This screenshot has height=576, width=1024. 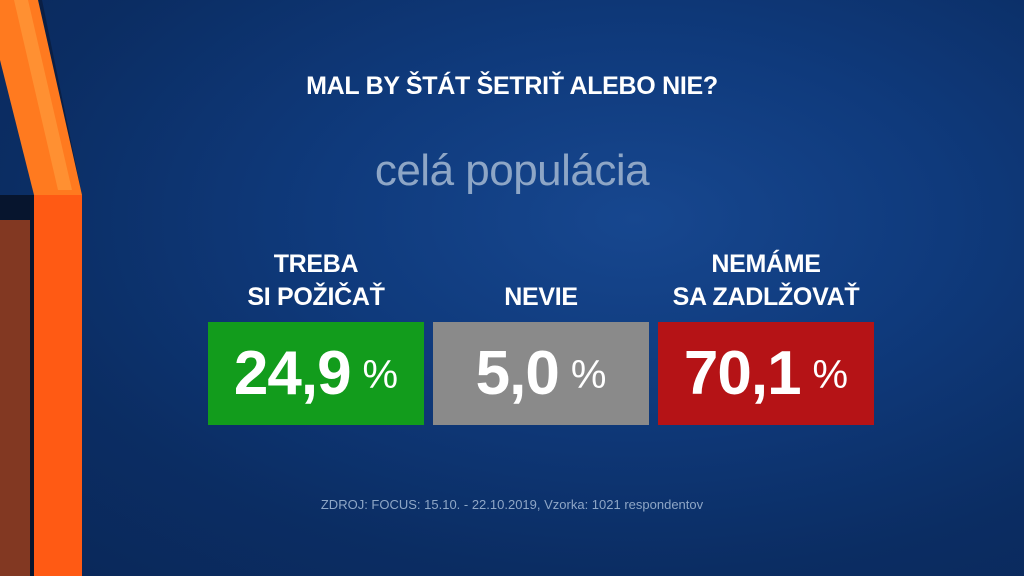 I want to click on option-label-dont-know: NEVIE, so click(x=541, y=277).